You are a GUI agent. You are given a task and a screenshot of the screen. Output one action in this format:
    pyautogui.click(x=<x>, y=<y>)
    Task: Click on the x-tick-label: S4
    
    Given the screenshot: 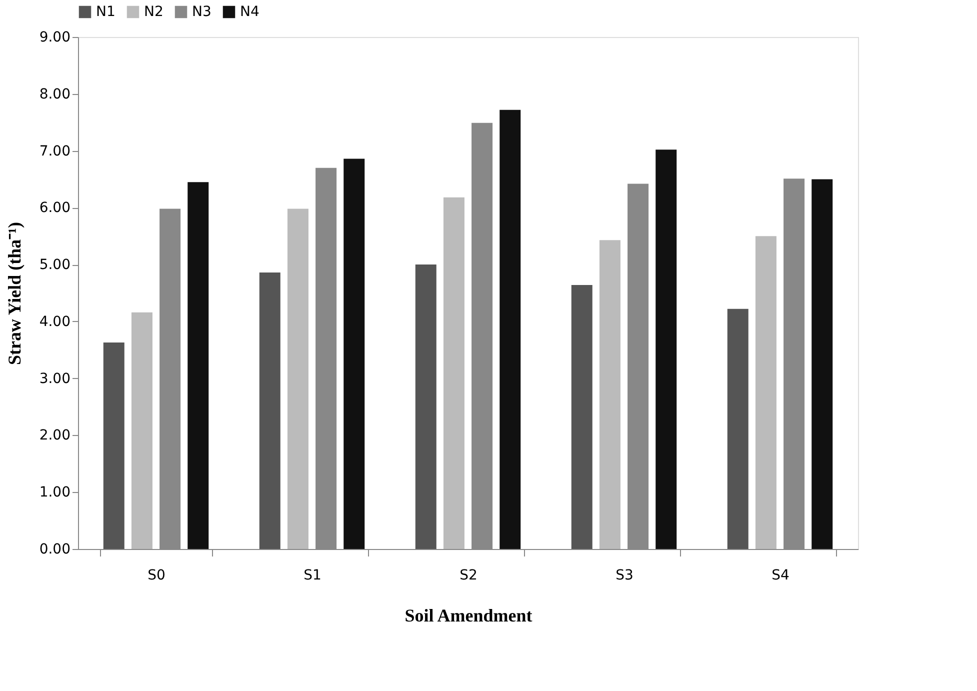 What is the action you would take?
    pyautogui.click(x=781, y=576)
    